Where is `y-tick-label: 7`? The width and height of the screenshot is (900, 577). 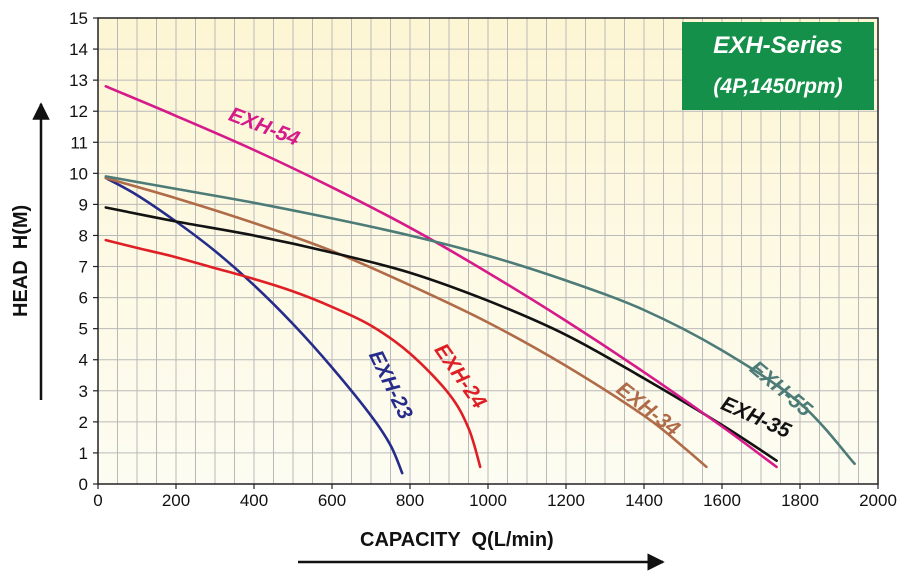 y-tick-label: 7 is located at coordinates (83, 267).